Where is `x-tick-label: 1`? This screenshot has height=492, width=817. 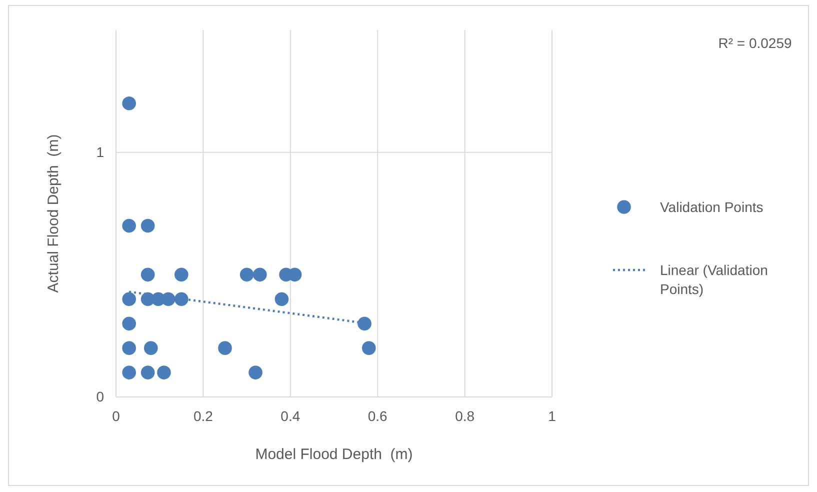 x-tick-label: 1 is located at coordinates (552, 416).